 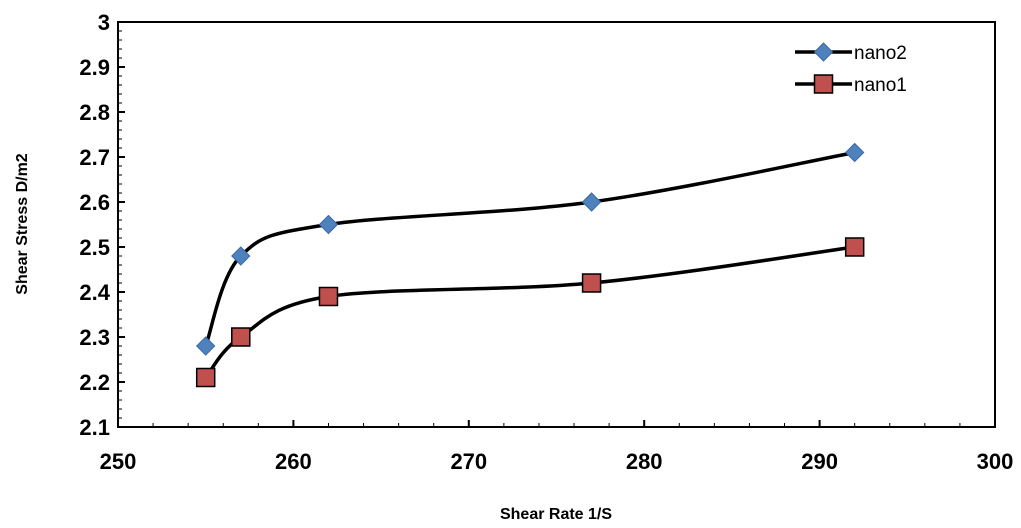 What do you see at coordinates (102, 225) in the screenshot?
I see `y-axis-ticks: 2.1 2.2 2.3 2.4 2.5 2.6 2.7 2.8 2.9 3` at bounding box center [102, 225].